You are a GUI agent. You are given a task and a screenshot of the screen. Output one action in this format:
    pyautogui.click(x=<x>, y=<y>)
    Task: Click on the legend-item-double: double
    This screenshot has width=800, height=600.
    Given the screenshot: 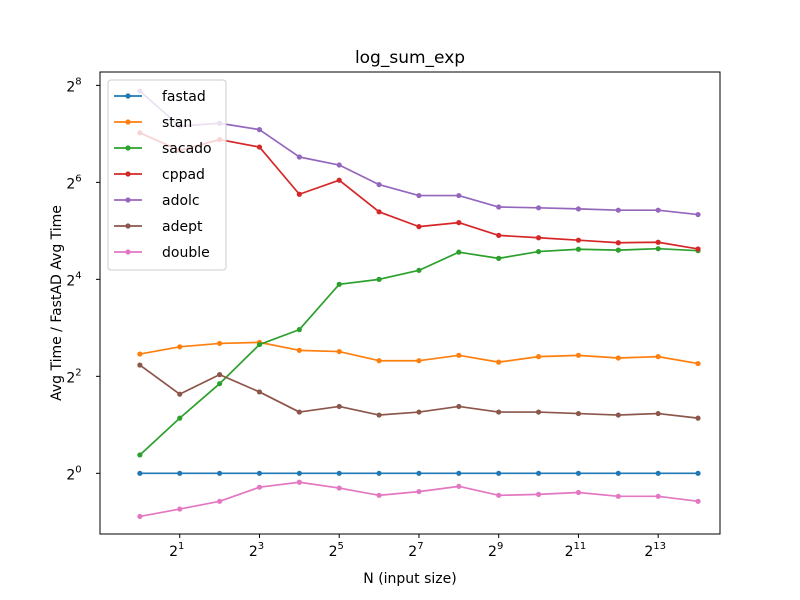 What is the action you would take?
    pyautogui.click(x=162, y=253)
    